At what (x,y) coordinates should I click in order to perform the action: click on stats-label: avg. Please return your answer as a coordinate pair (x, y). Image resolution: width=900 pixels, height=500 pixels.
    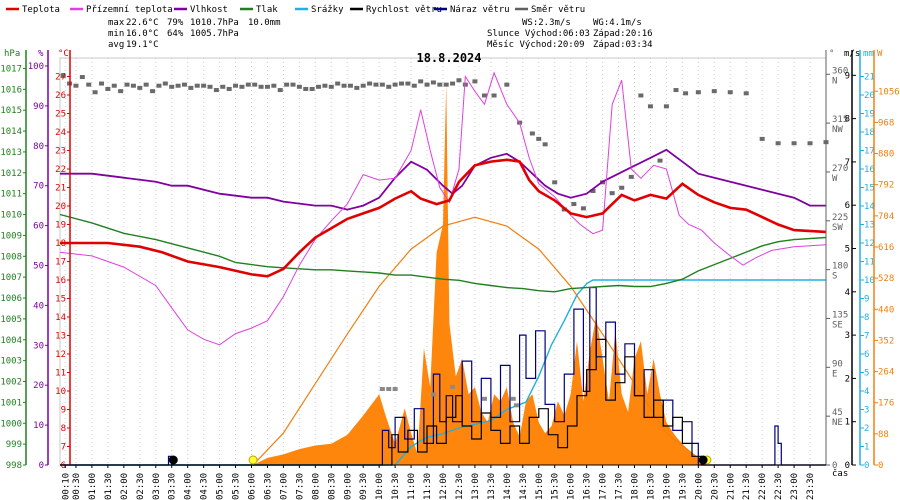
    Looking at the image, I should click on (116, 45).